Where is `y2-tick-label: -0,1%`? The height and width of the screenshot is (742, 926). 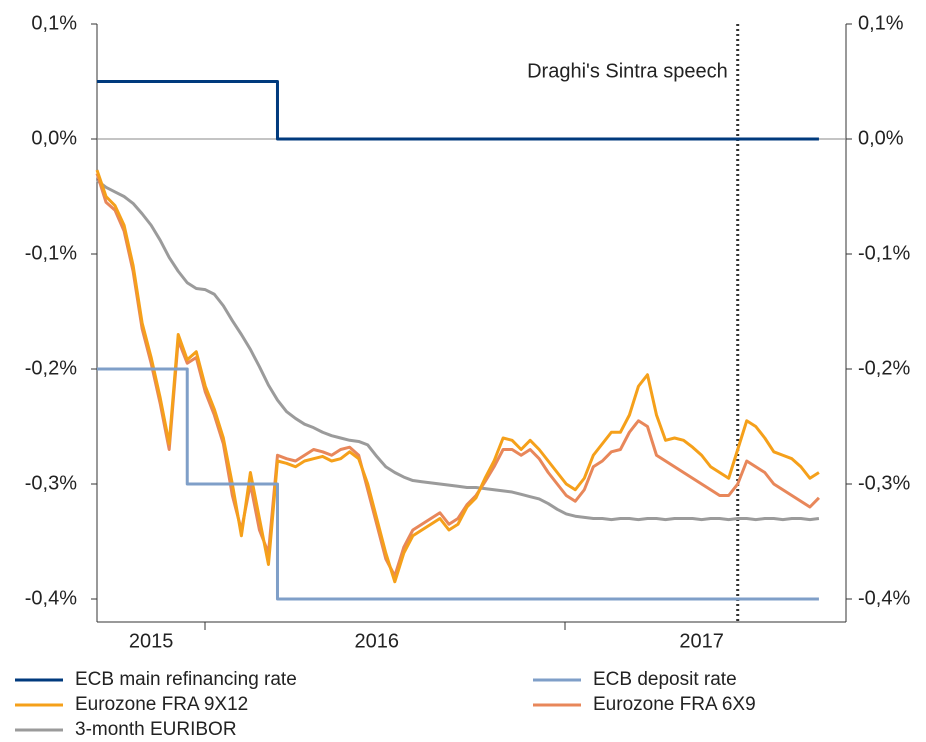
y2-tick-label: -0,1% is located at coordinates (884, 253).